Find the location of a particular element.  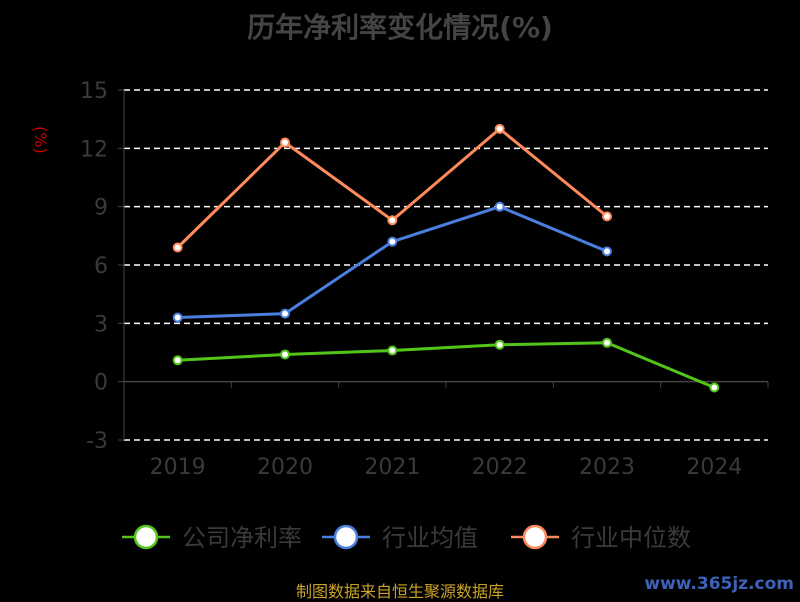

y-tick-label: 6 is located at coordinates (101, 266).